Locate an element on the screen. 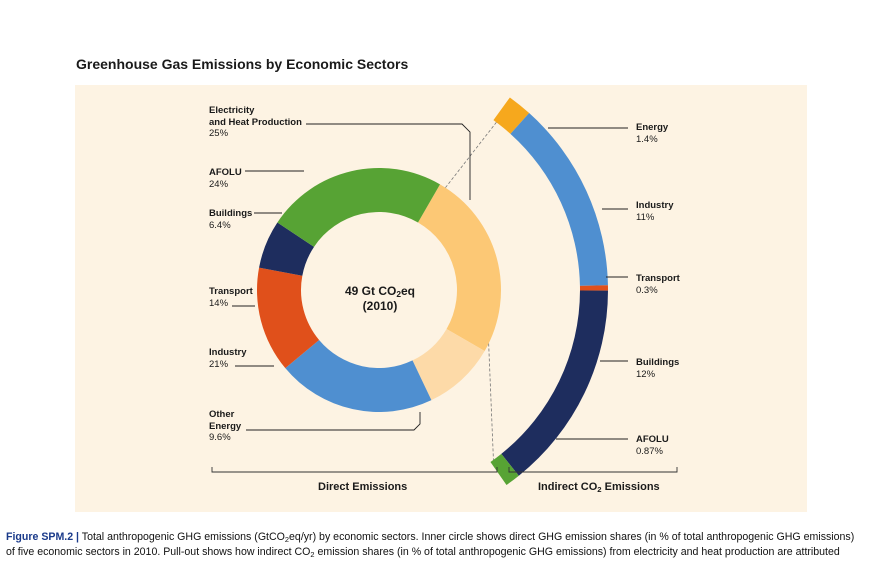 The image size is (874, 570). donut-center-label: 49 Gt CO2eq (2010) is located at coordinates (380, 298).